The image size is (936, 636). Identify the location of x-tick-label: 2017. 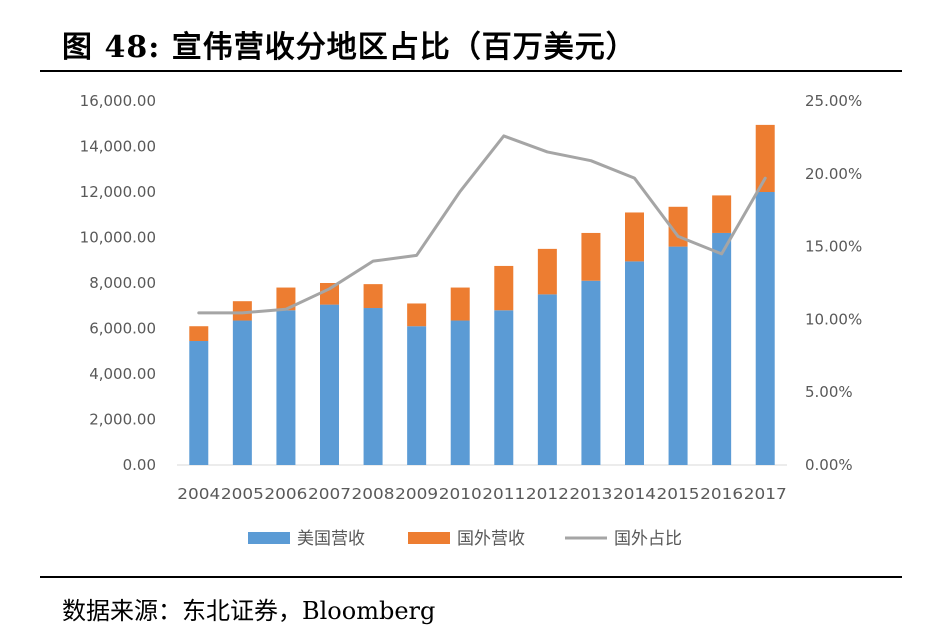
(765, 494).